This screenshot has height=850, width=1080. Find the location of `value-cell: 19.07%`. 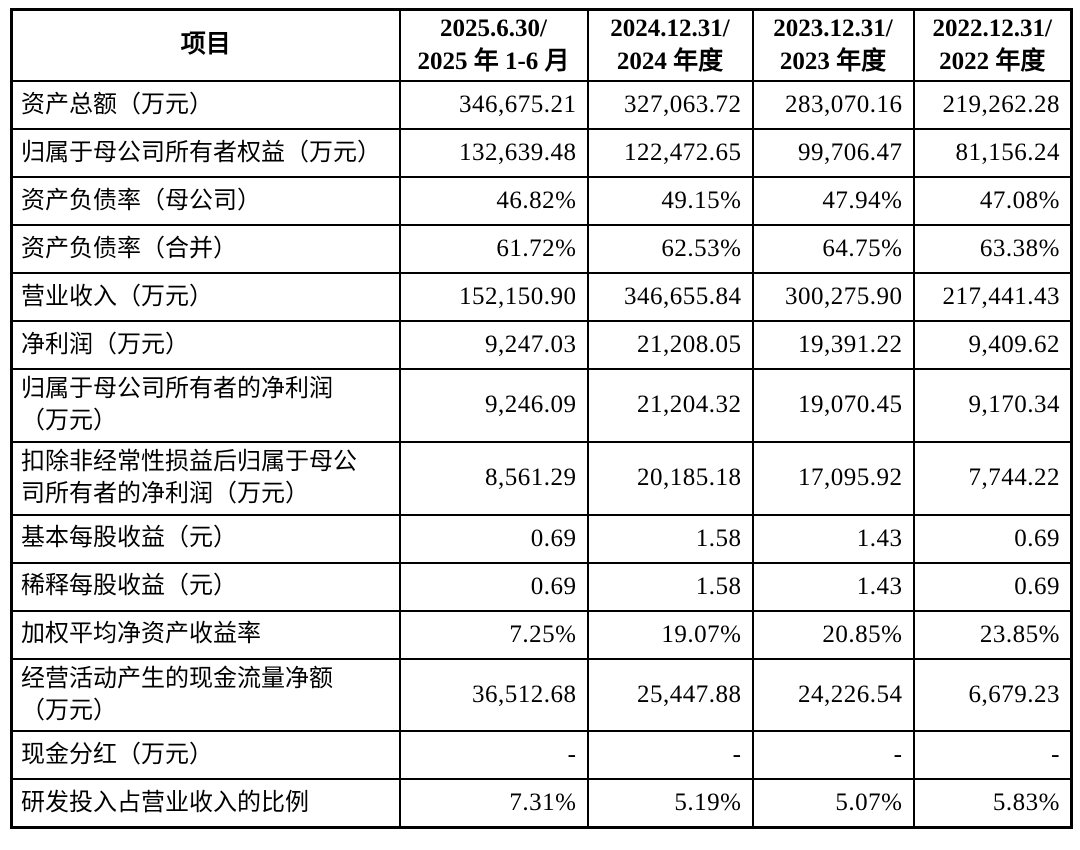

value-cell: 19.07% is located at coordinates (670, 634).